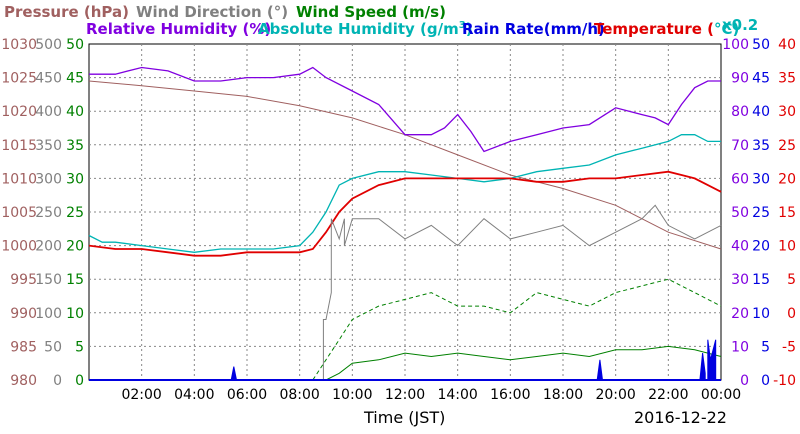  Describe the element at coordinates (75, 45) in the screenshot. I see `y-tick-wind-speed: 50` at that location.